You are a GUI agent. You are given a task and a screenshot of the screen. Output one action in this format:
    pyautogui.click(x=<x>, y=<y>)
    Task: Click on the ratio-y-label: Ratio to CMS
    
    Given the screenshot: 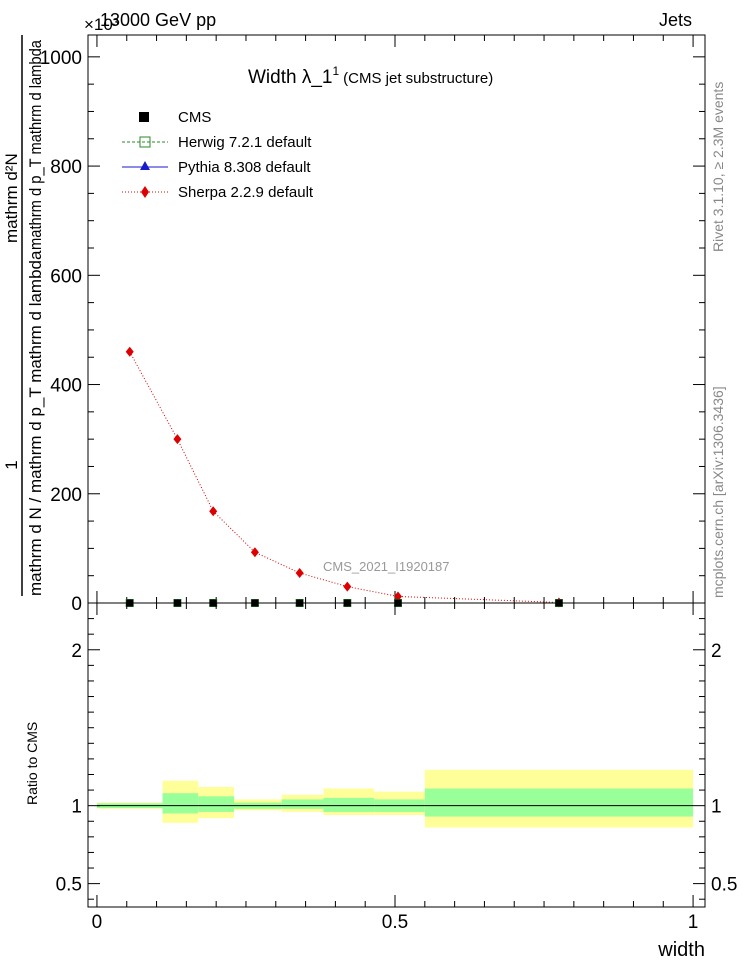 What is the action you would take?
    pyautogui.click(x=32, y=763)
    